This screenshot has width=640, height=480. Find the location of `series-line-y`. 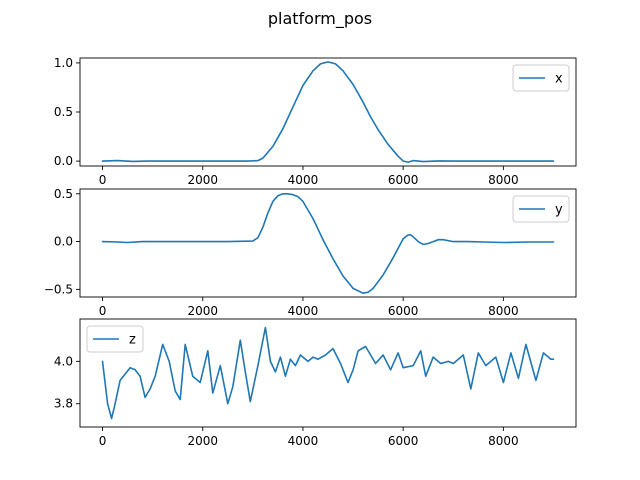

series-line-y is located at coordinates (328, 243).